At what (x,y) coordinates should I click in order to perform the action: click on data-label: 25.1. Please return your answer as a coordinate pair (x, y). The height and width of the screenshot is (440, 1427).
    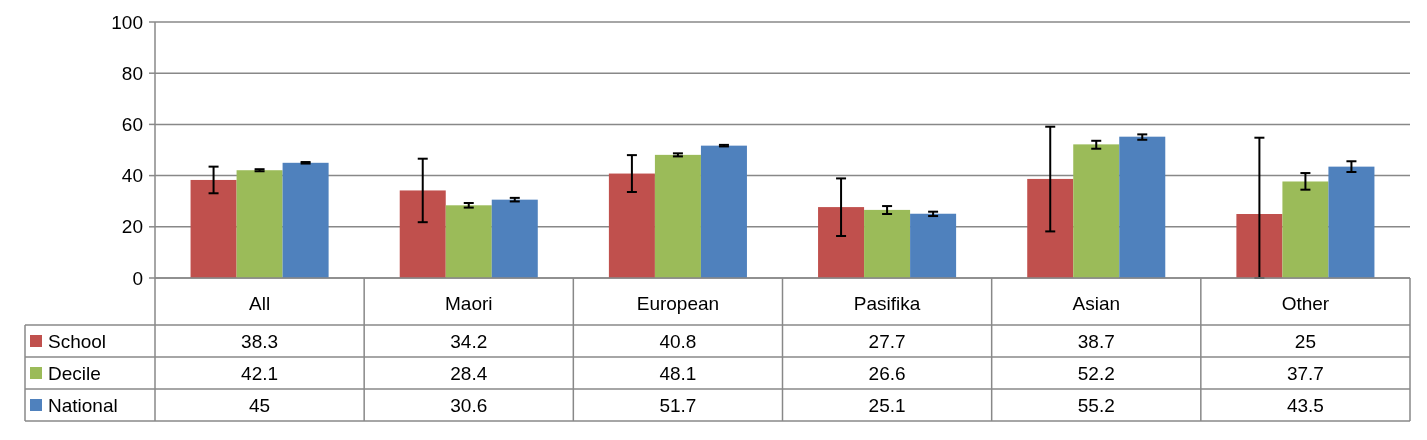
    Looking at the image, I should click on (887, 405).